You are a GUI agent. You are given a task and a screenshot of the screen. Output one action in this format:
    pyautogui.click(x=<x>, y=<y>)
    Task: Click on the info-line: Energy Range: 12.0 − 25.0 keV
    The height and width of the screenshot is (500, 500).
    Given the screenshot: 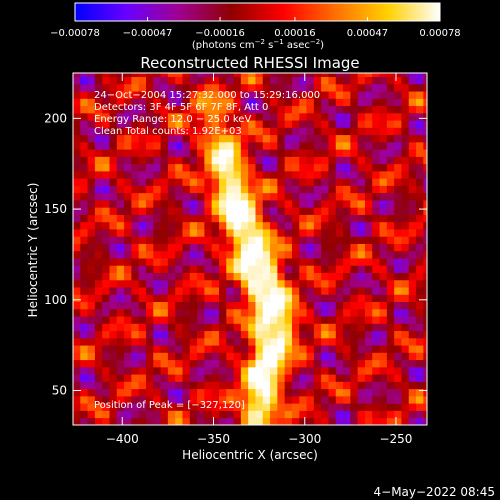 What is the action you would take?
    pyautogui.click(x=172, y=119)
    